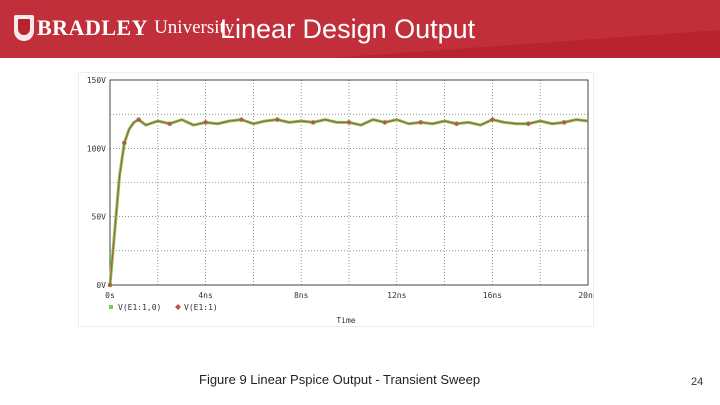  What do you see at coordinates (697, 382) in the screenshot?
I see `page-number: 24` at bounding box center [697, 382].